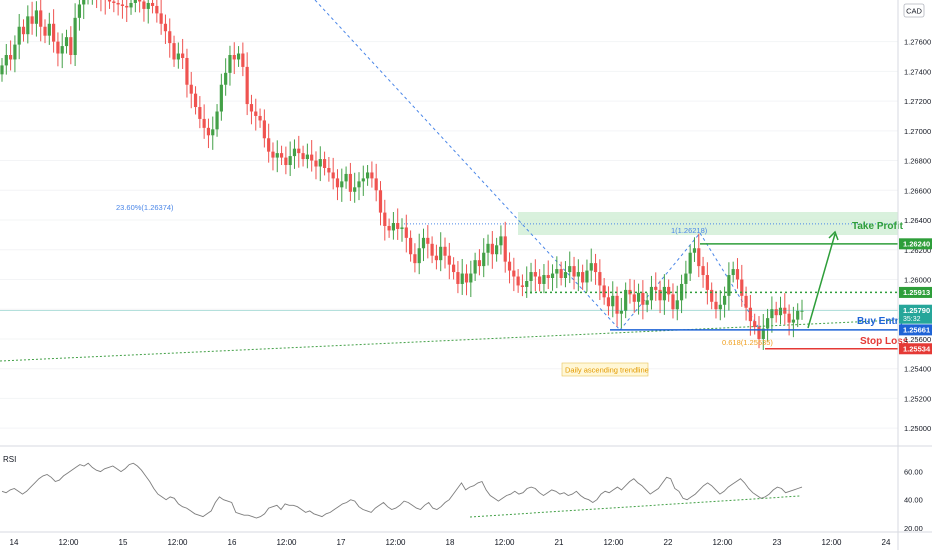 This screenshot has width=932, height=555. What do you see at coordinates (912, 319) in the screenshot?
I see `countdown-label: 35:32` at bounding box center [912, 319].